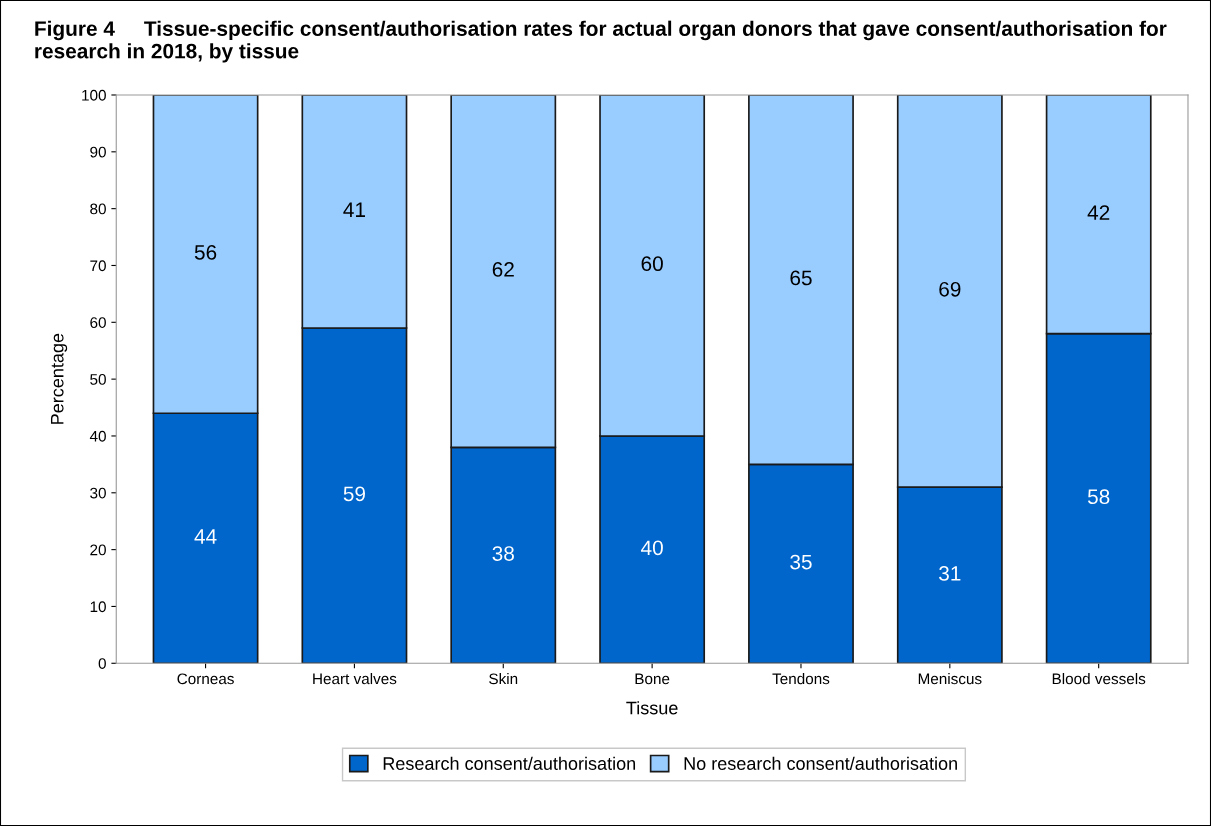  I want to click on x-tick-label: Corneas, so click(205, 679).